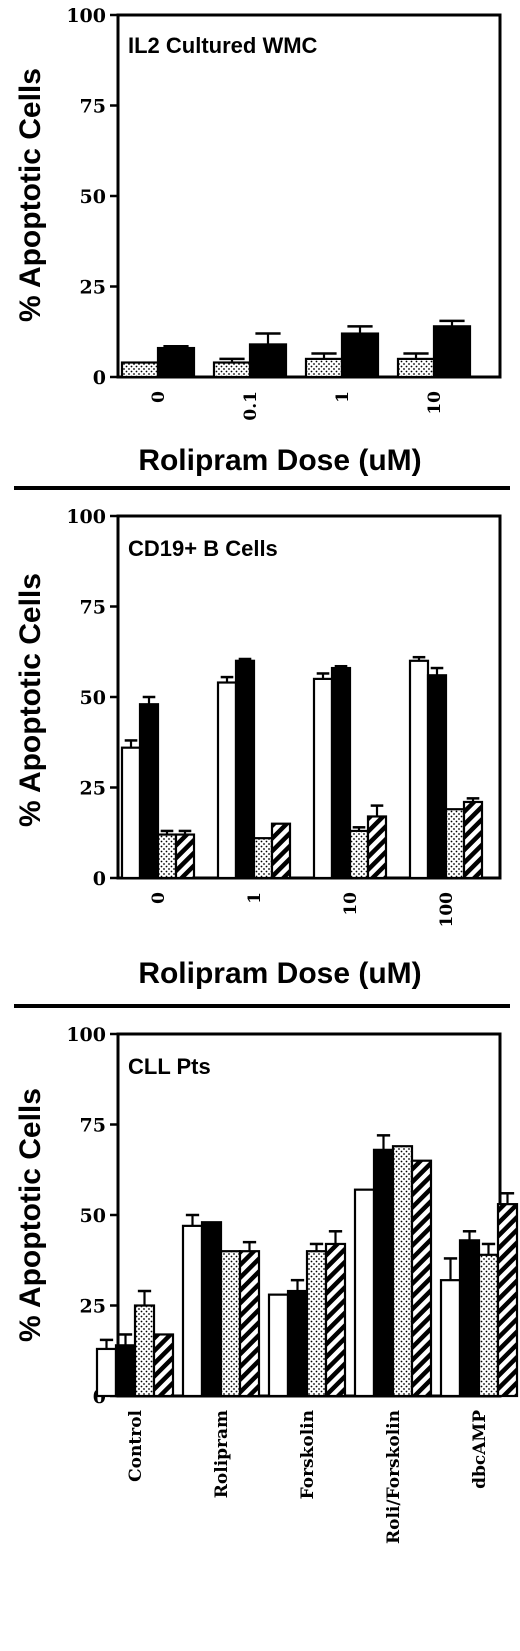 This screenshot has height=1651, width=520. What do you see at coordinates (223, 45) in the screenshot?
I see `panel-title: IL2 Cultured WMC` at bounding box center [223, 45].